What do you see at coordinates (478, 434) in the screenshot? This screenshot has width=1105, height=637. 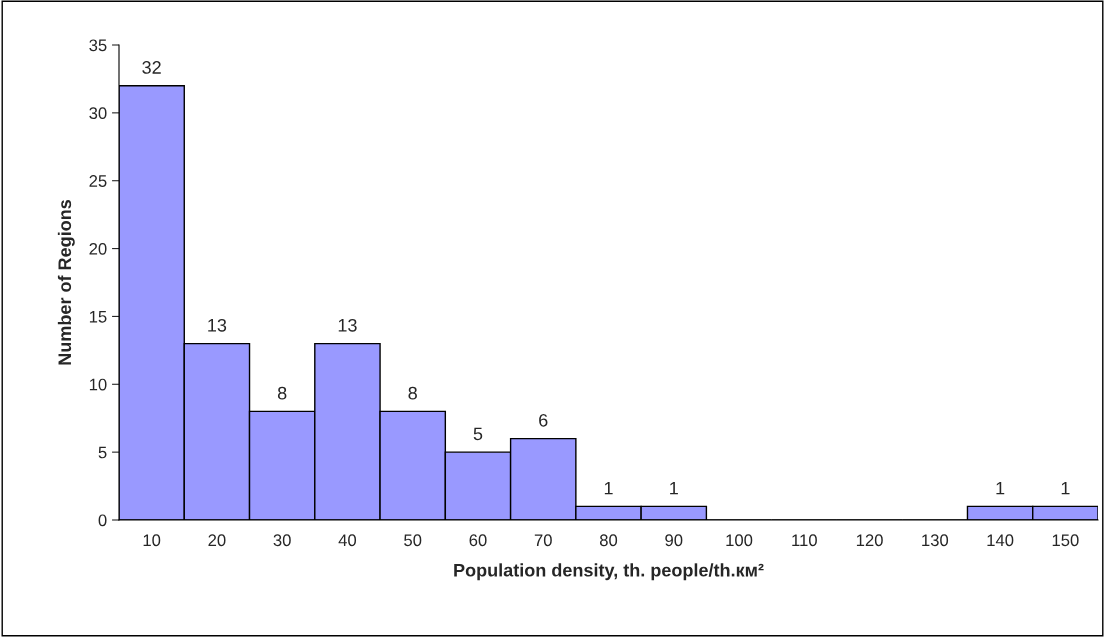 I see `data-label: 5` at bounding box center [478, 434].